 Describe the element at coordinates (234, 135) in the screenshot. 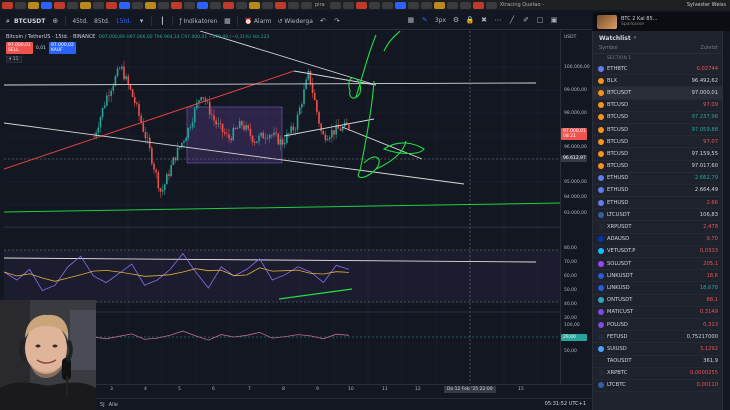

I see `consolidation-rectangle` at that location.